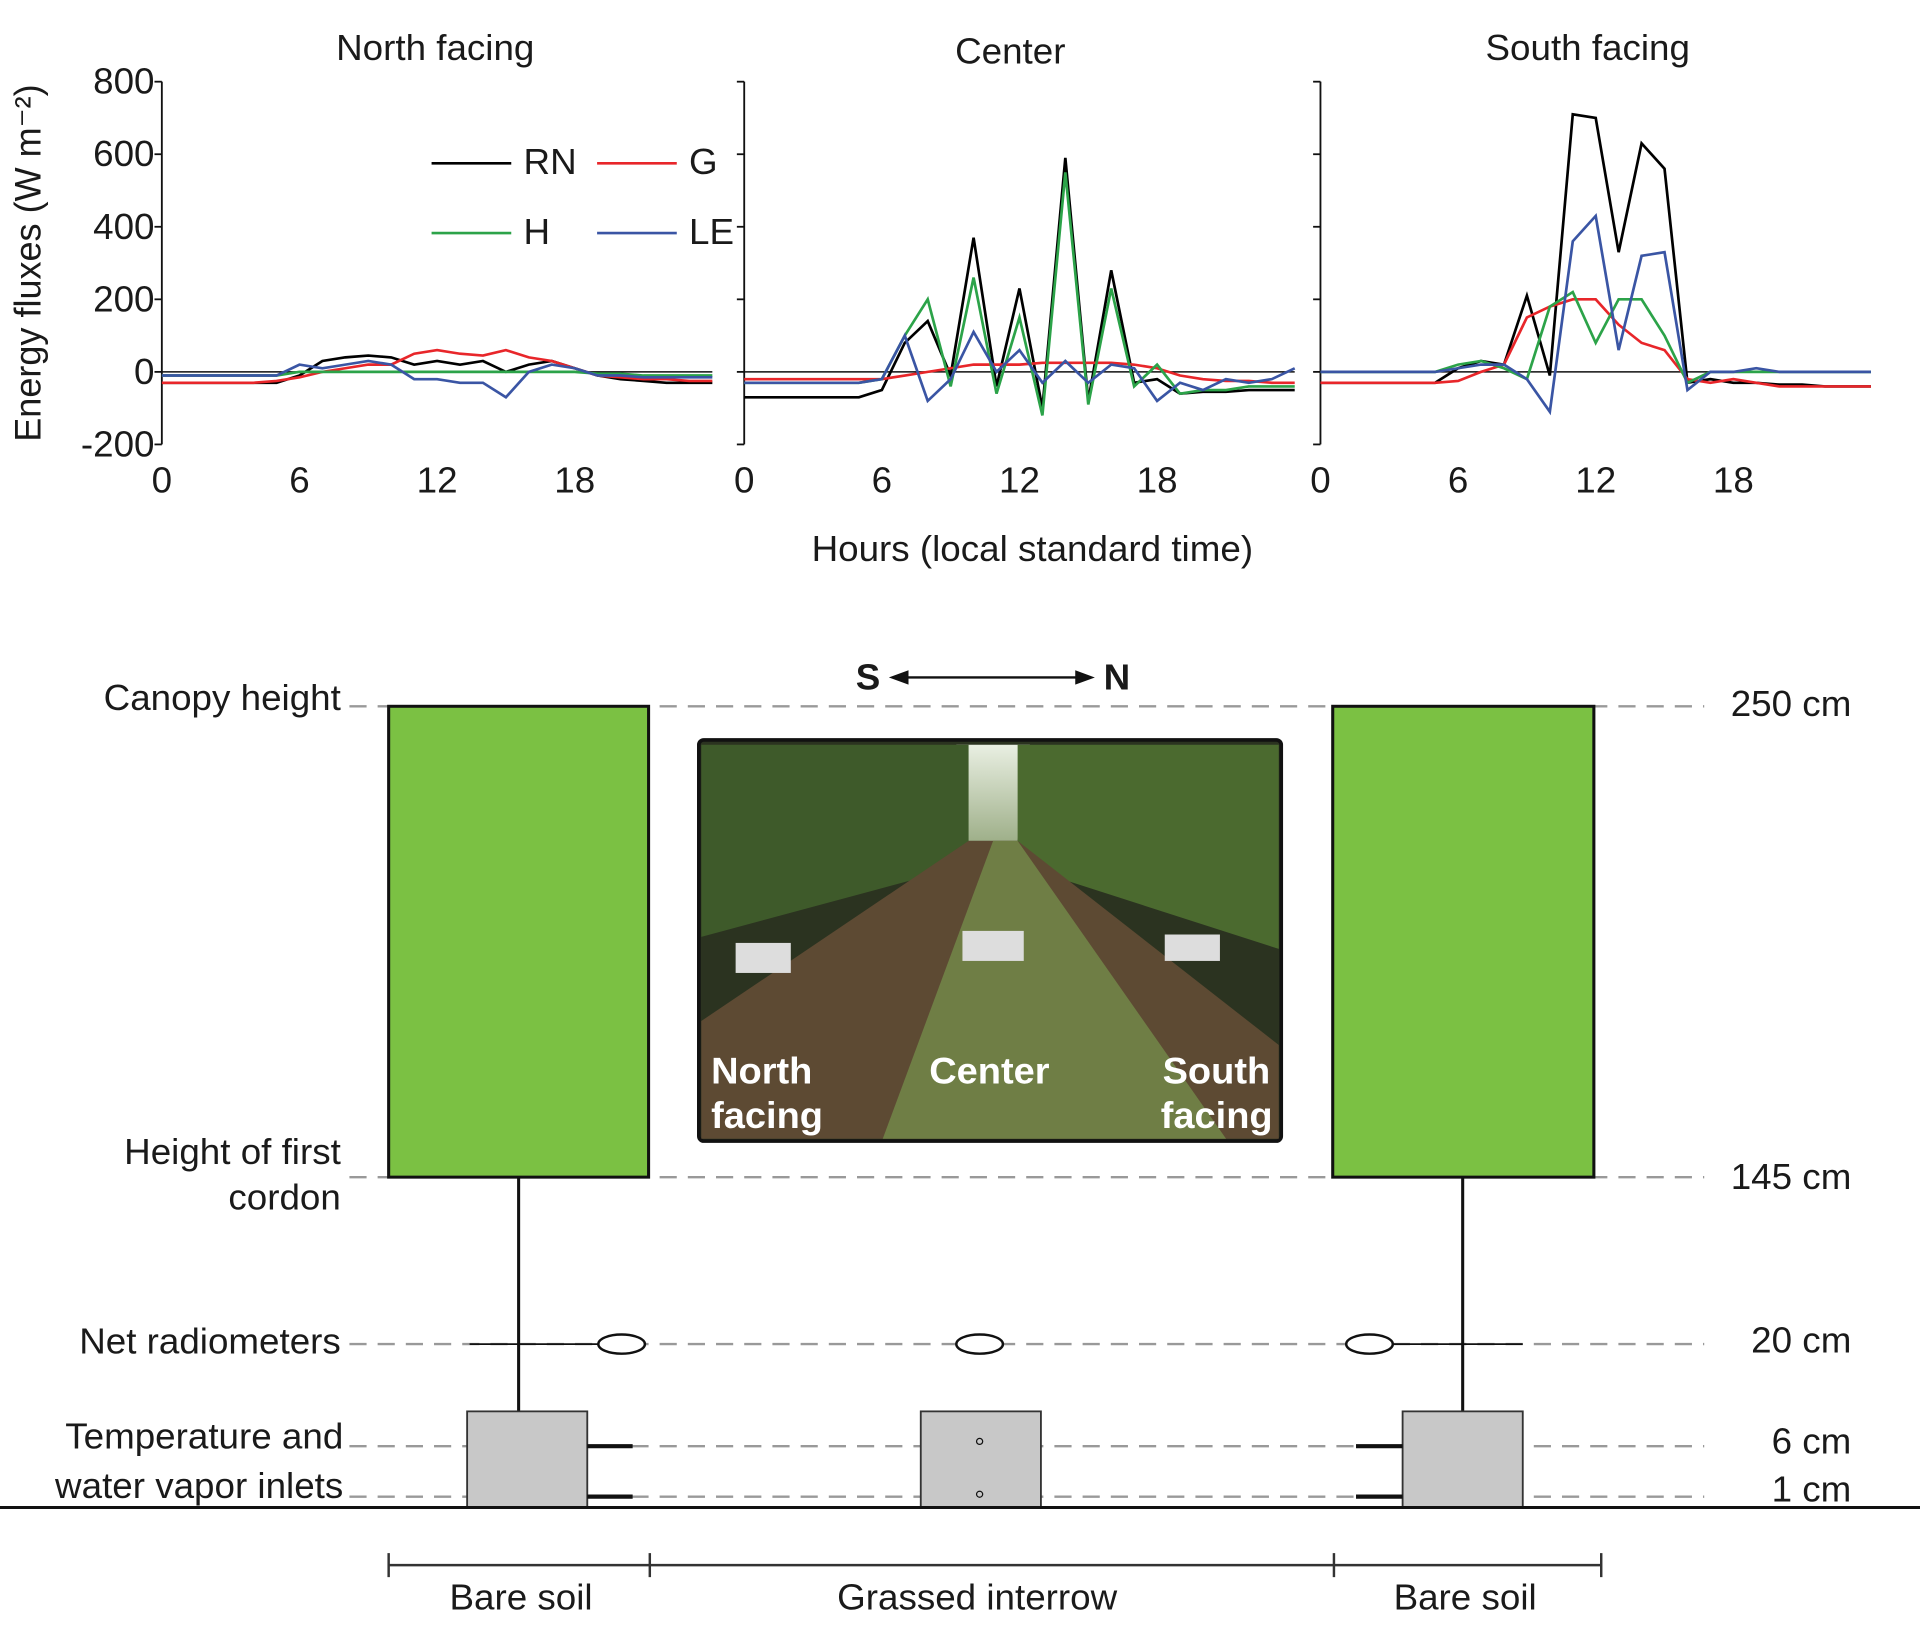 Image resolution: width=1920 pixels, height=1648 pixels. I want to click on photo-sky, so click(993, 792).